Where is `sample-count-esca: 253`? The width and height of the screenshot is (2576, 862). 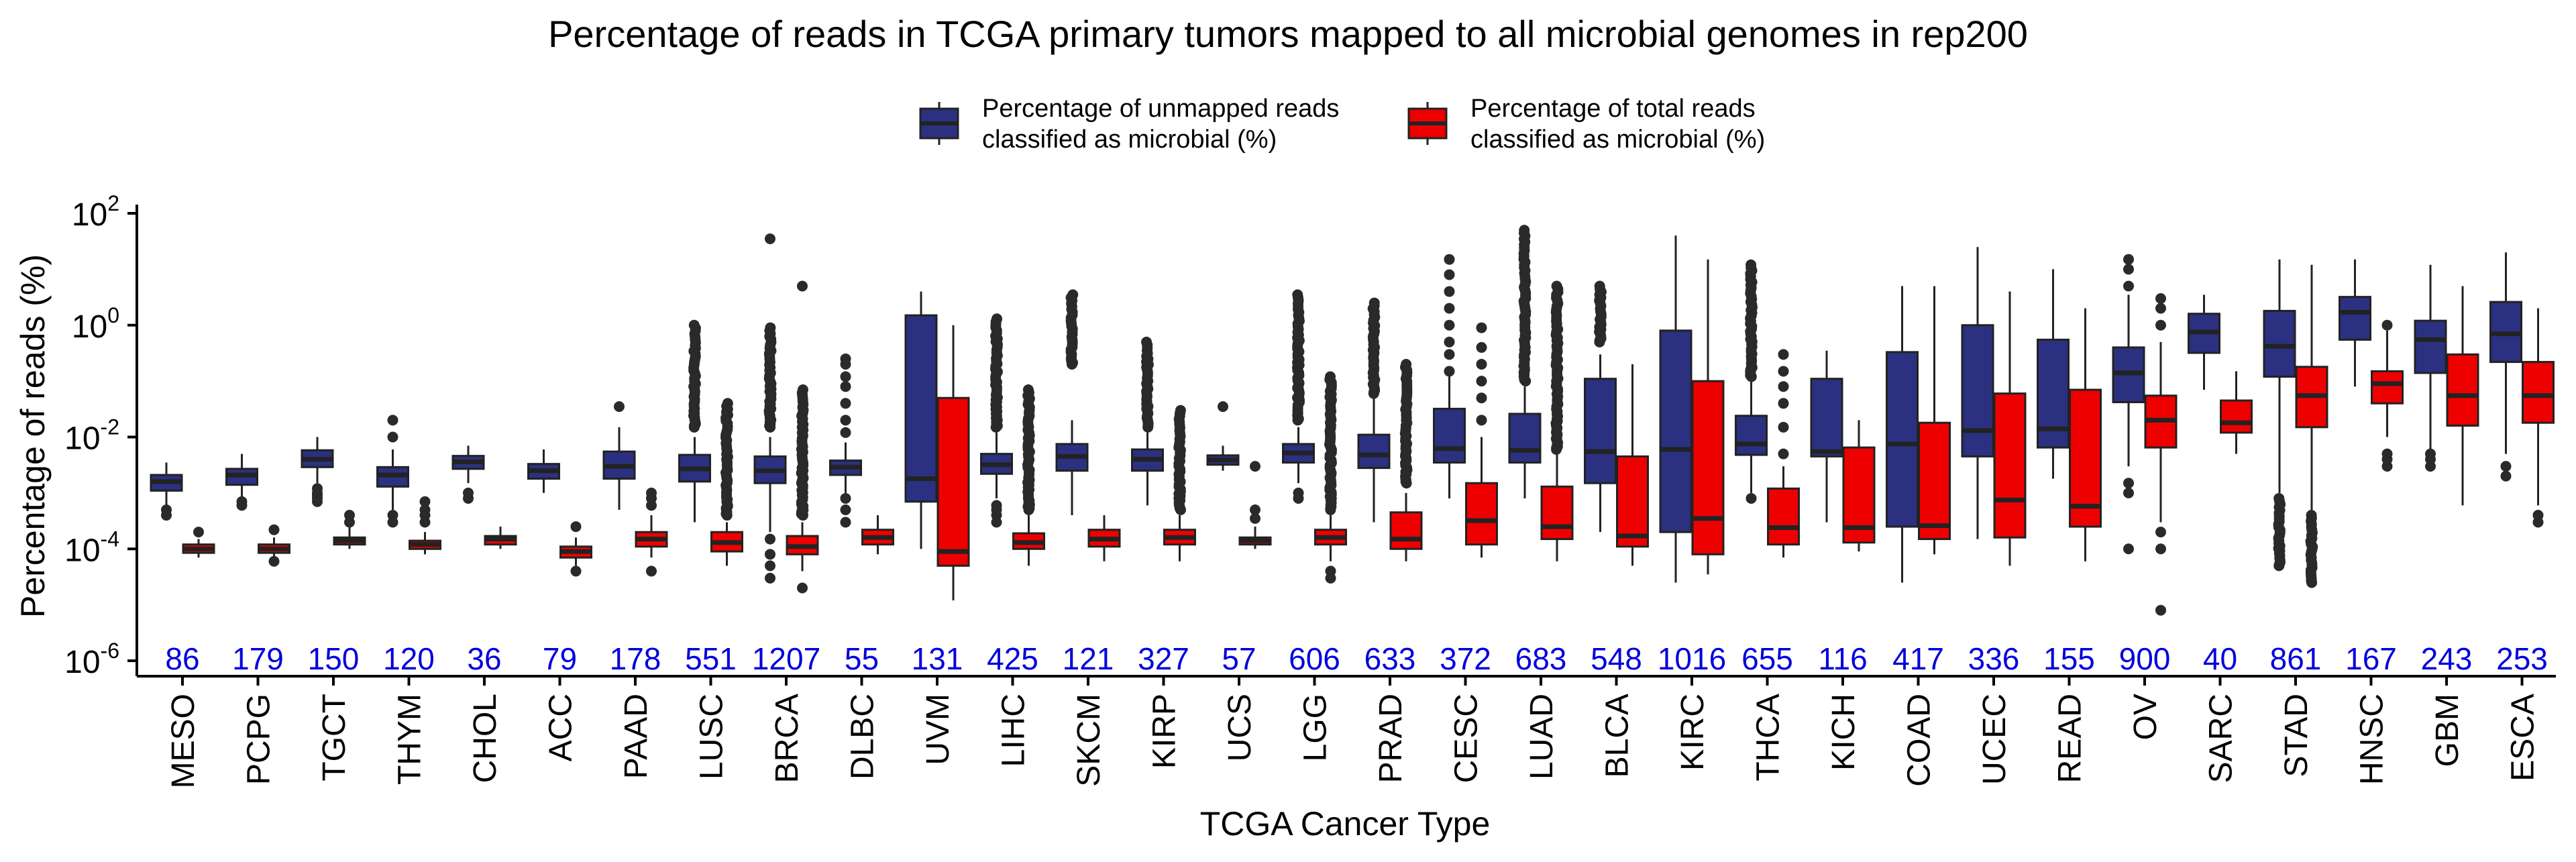
sample-count-esca: 253 is located at coordinates (2522, 658).